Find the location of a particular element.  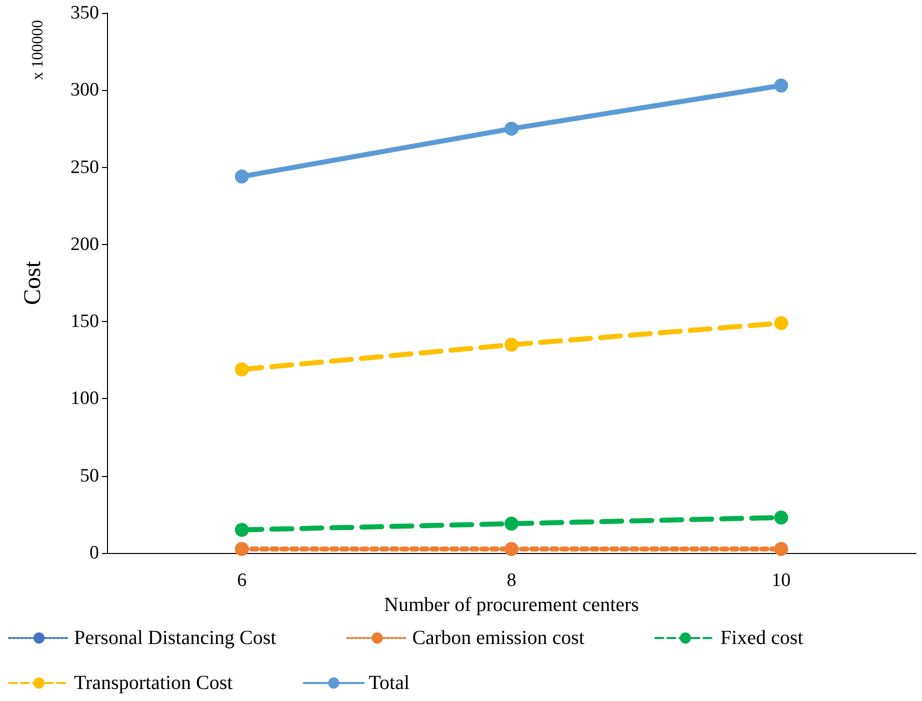

y-tick-label: 200 is located at coordinates (84, 244).